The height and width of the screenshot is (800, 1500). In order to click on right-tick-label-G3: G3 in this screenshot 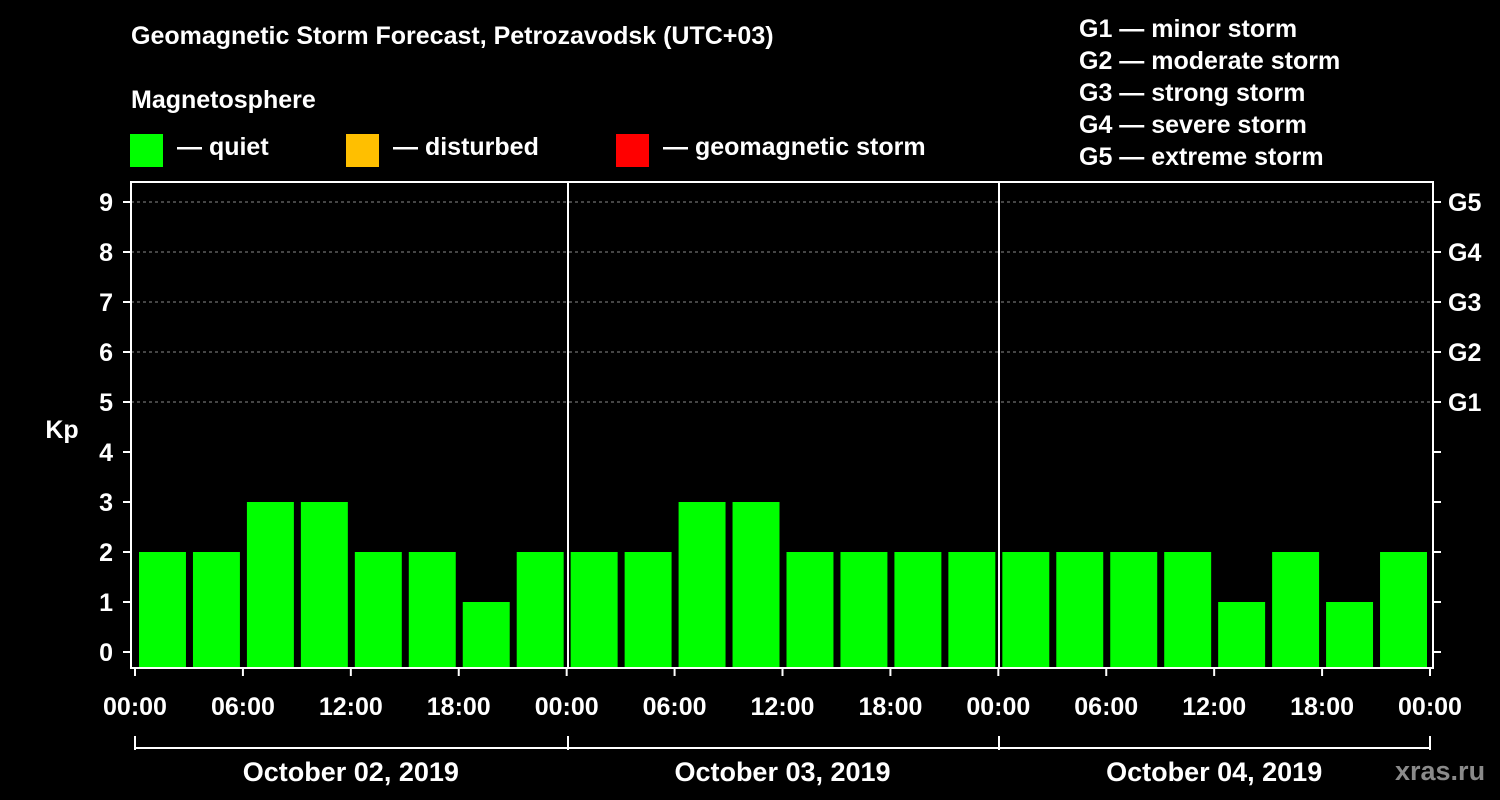, I will do `click(1464, 303)`.